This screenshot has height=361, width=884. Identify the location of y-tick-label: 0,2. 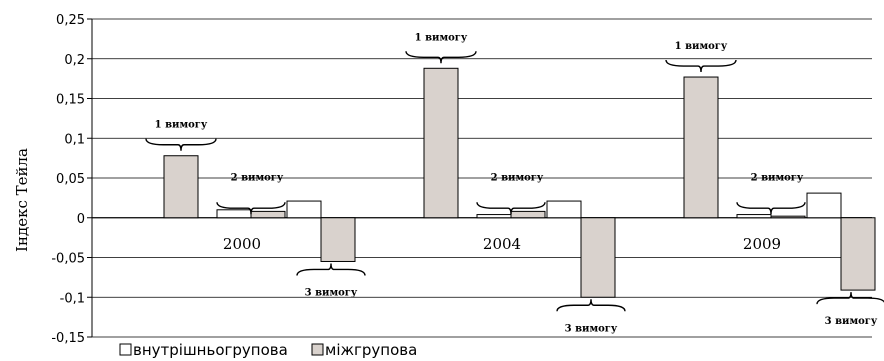
(74, 60).